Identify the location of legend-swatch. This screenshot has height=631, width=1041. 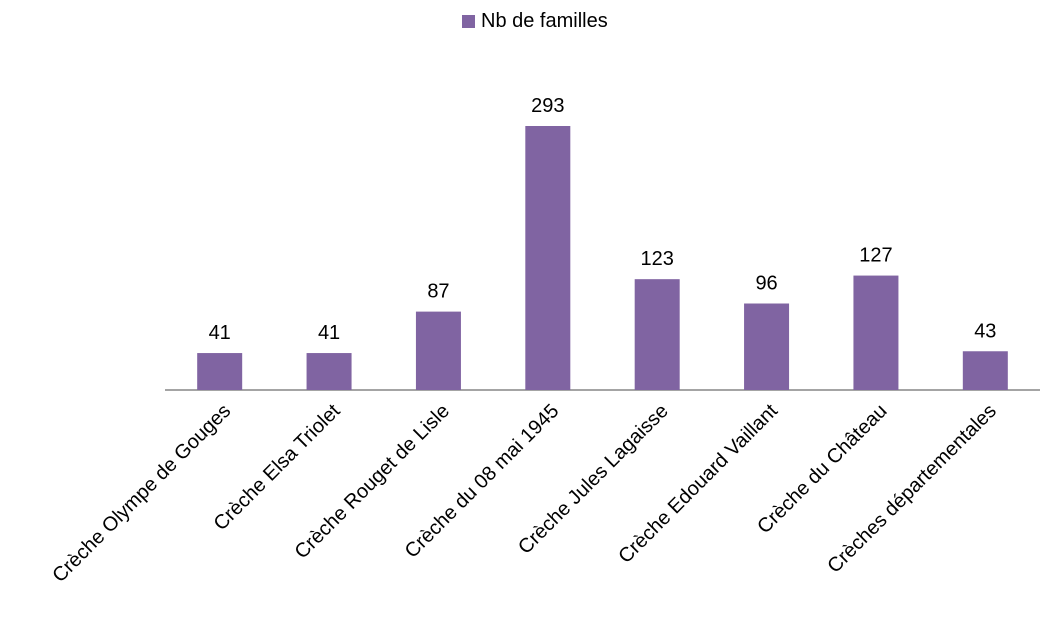
(468, 21).